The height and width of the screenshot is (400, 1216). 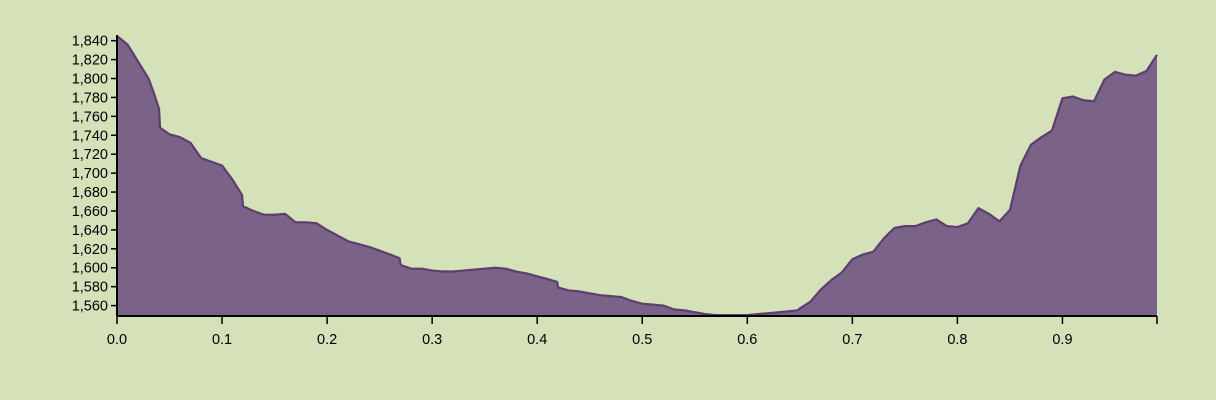 I want to click on x-tick-label: 0.6, so click(x=747, y=340).